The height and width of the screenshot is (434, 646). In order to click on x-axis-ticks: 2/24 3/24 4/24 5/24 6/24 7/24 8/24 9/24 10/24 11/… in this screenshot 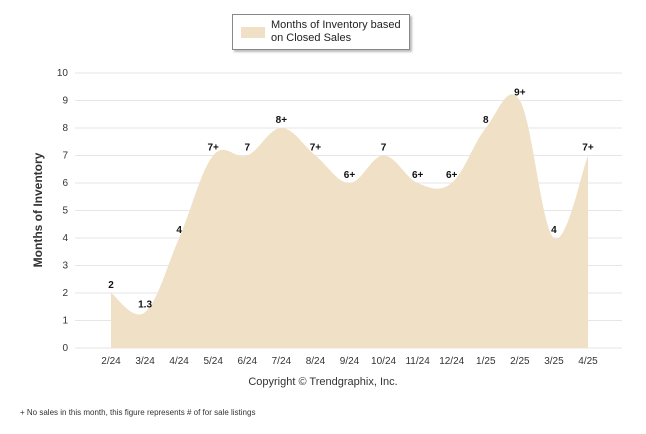, I will do `click(349, 361)`.